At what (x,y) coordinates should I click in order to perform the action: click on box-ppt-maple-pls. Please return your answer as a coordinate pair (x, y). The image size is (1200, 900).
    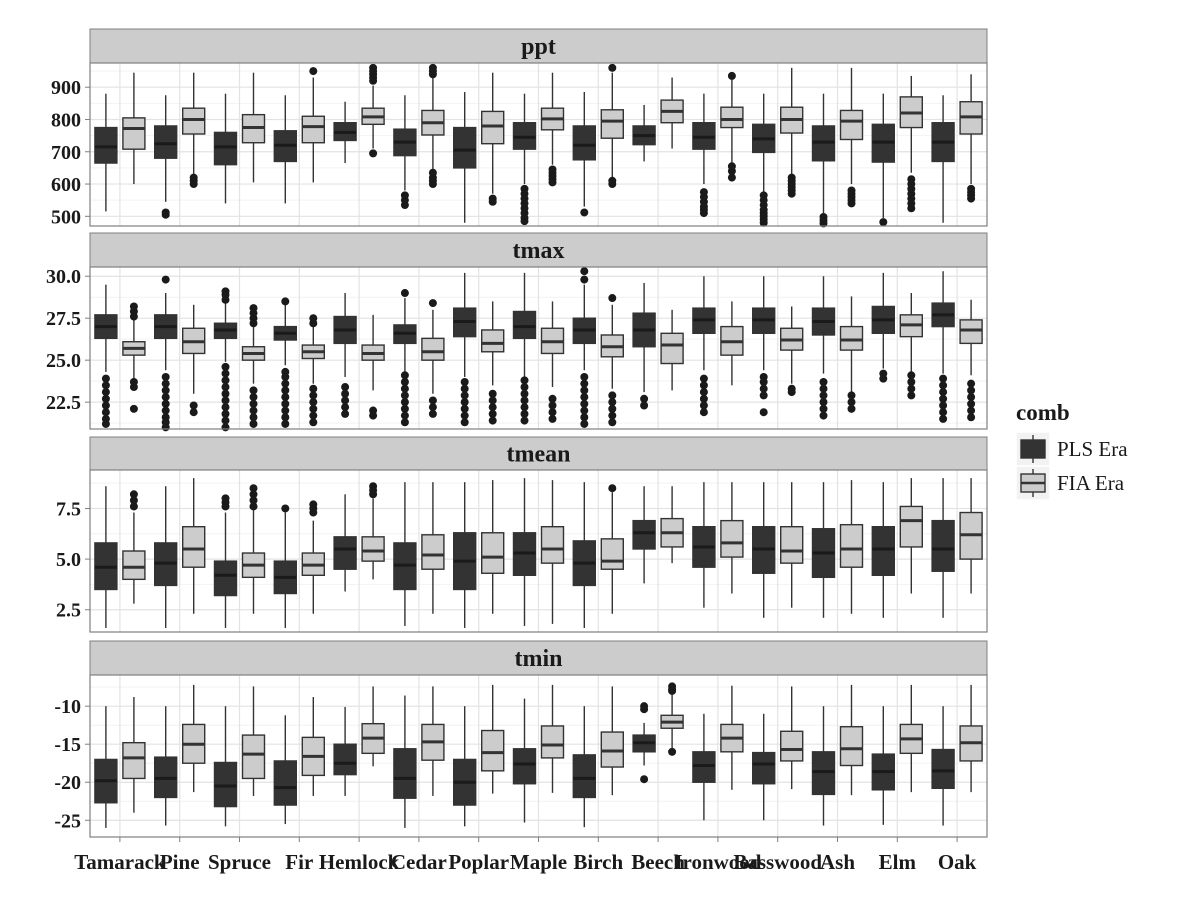
    Looking at the image, I should click on (524, 159).